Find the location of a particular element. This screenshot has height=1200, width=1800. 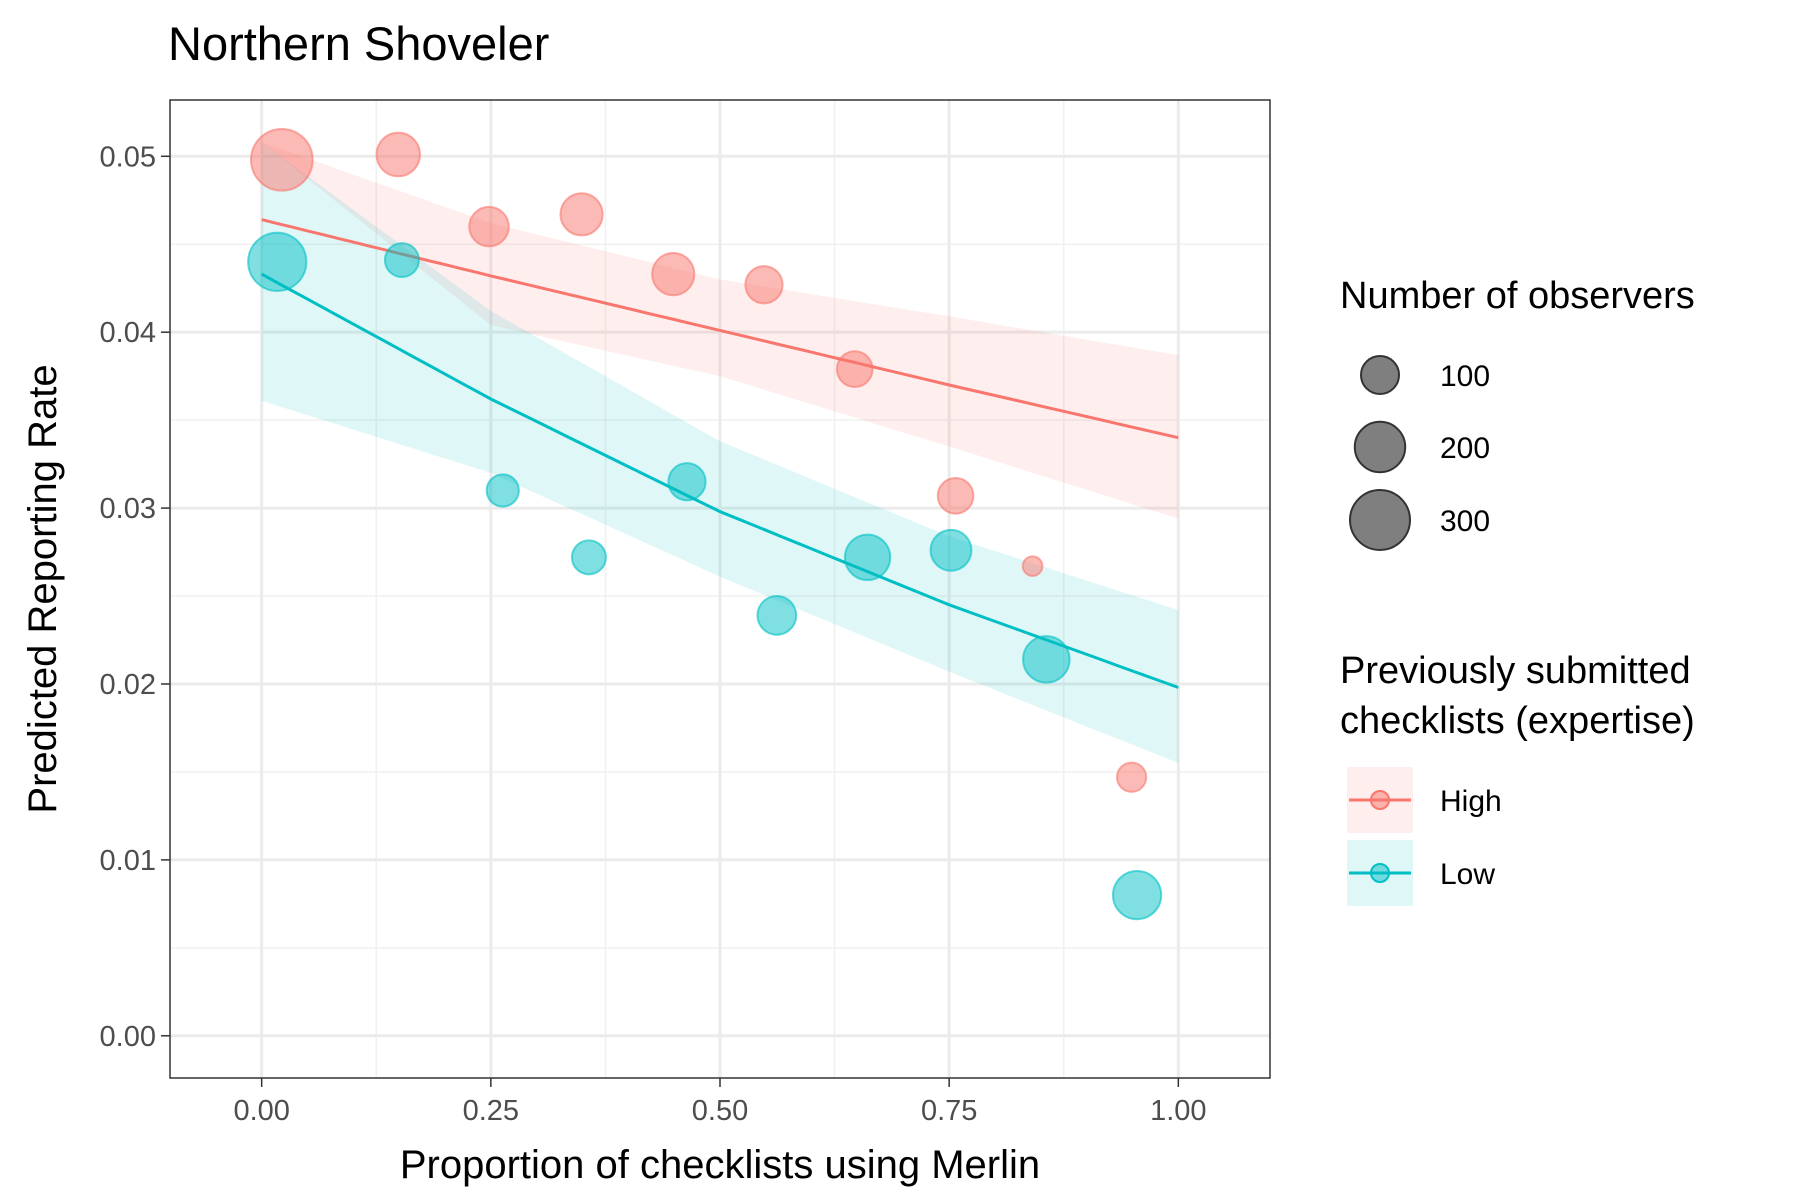

x-axis-title: Proportion of checklists using Merlin is located at coordinates (720, 1165).